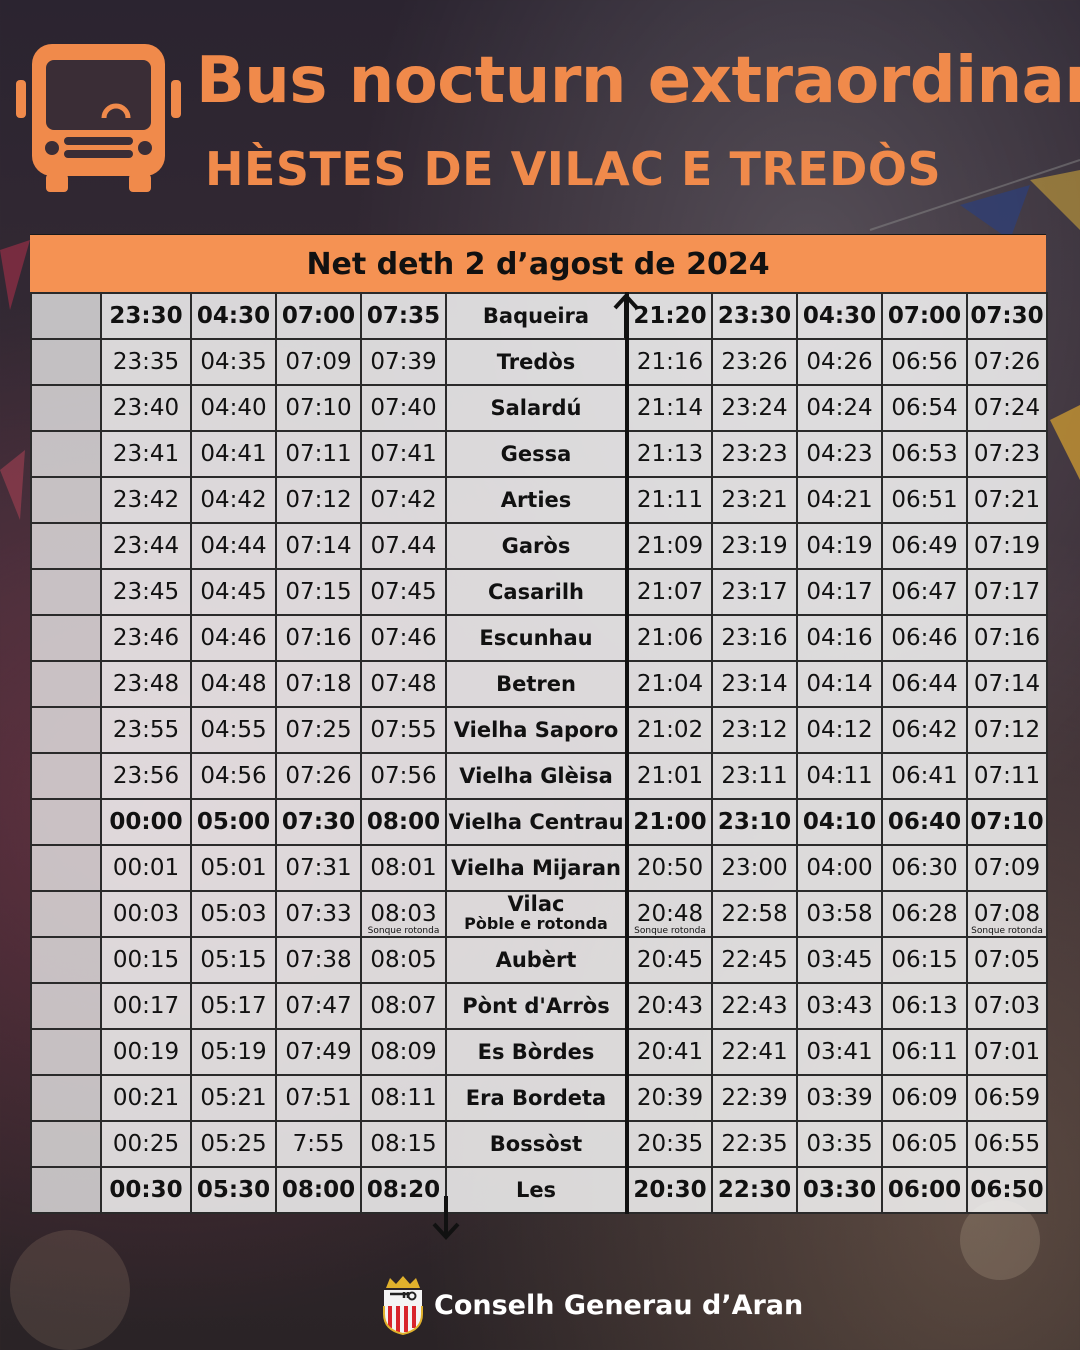 This screenshot has width=1080, height=1350. Describe the element at coordinates (670, 454) in the screenshot. I see `back-time: 21:13` at that location.